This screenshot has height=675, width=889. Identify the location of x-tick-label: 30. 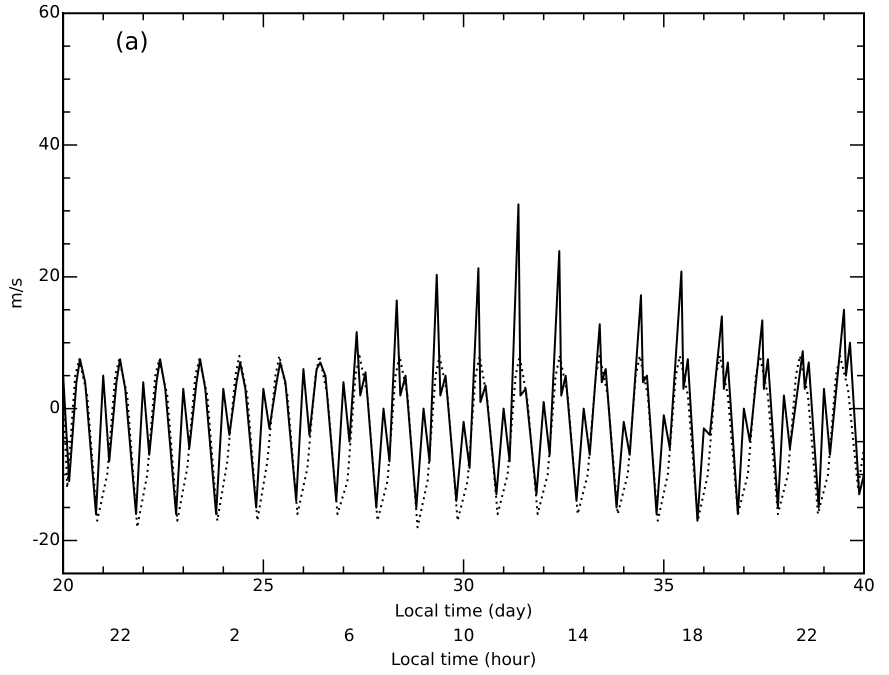
(463, 586).